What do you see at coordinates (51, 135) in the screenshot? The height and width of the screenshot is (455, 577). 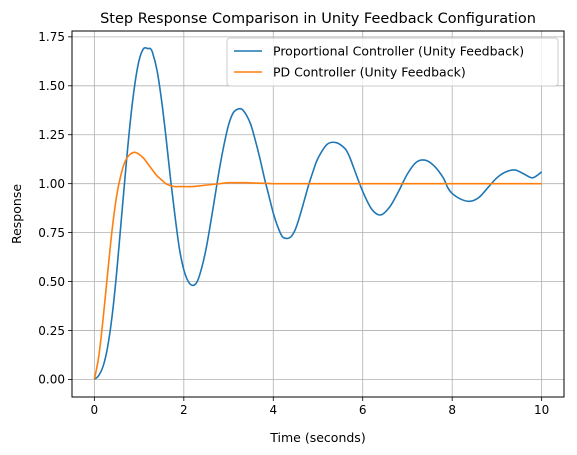 I see `y-tick-label: 1.25` at bounding box center [51, 135].